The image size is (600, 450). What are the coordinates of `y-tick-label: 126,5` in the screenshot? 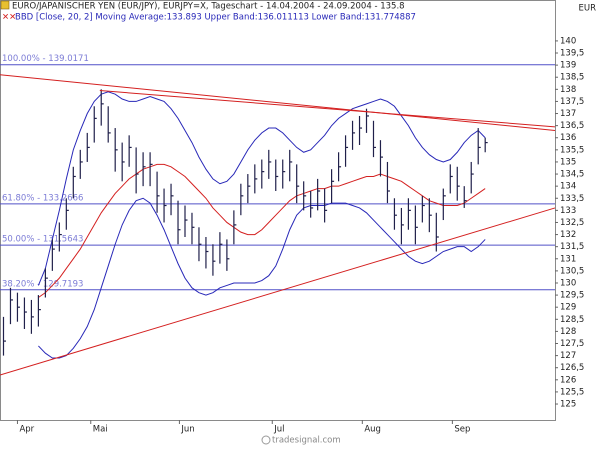 It's located at (572, 368).